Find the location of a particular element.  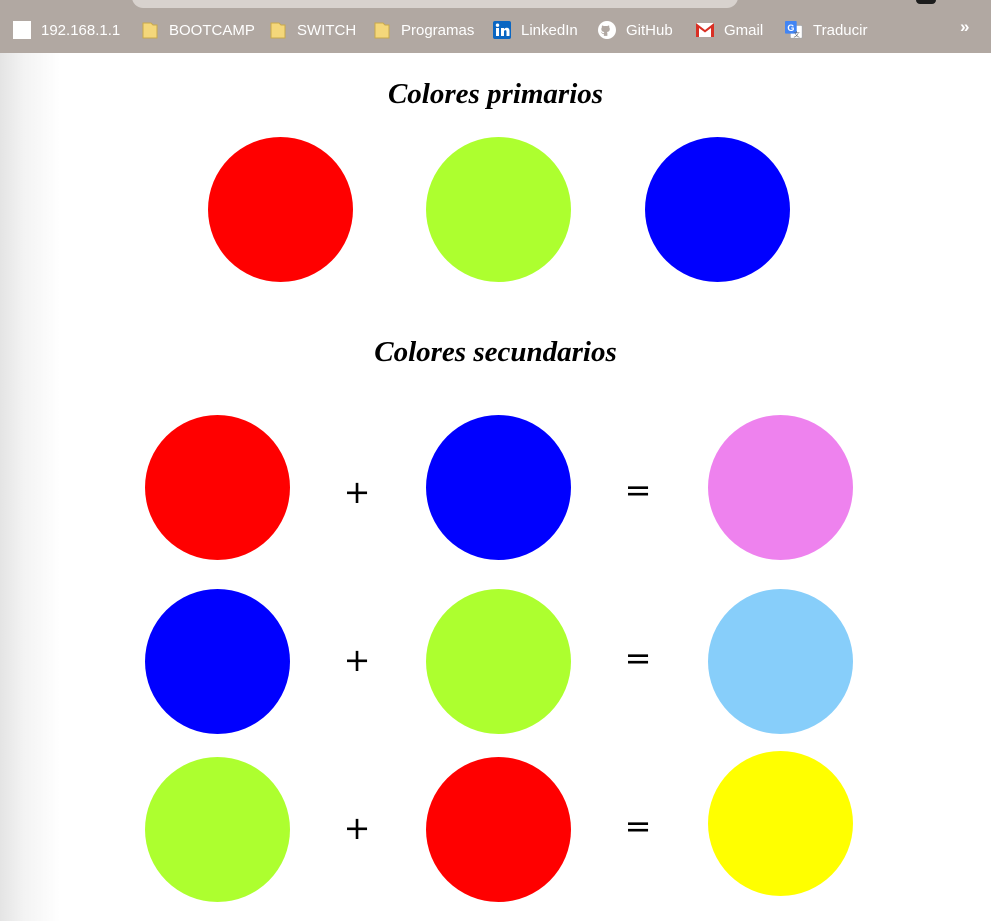

bookmark-label: 192.168.1.1 is located at coordinates (81, 30).